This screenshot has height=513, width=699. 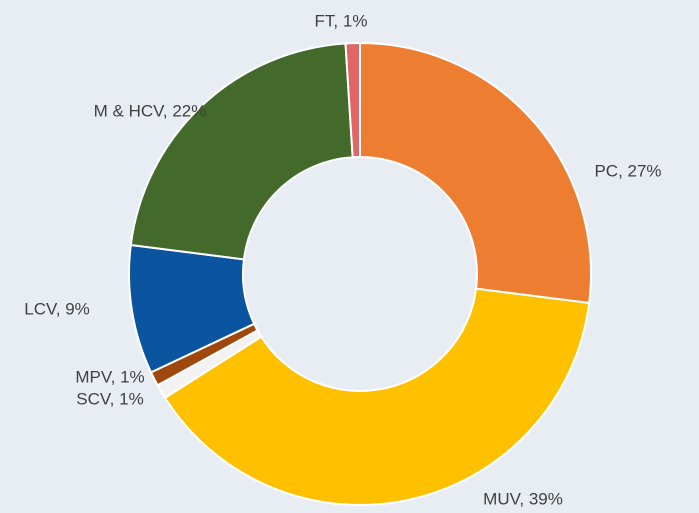 What do you see at coordinates (241, 151) in the screenshot?
I see `slice: M & HCV` at bounding box center [241, 151].